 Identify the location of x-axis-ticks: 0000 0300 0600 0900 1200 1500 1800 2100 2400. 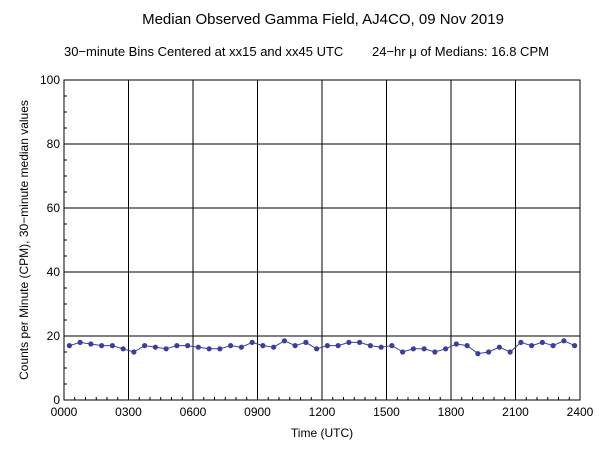
(322, 407).